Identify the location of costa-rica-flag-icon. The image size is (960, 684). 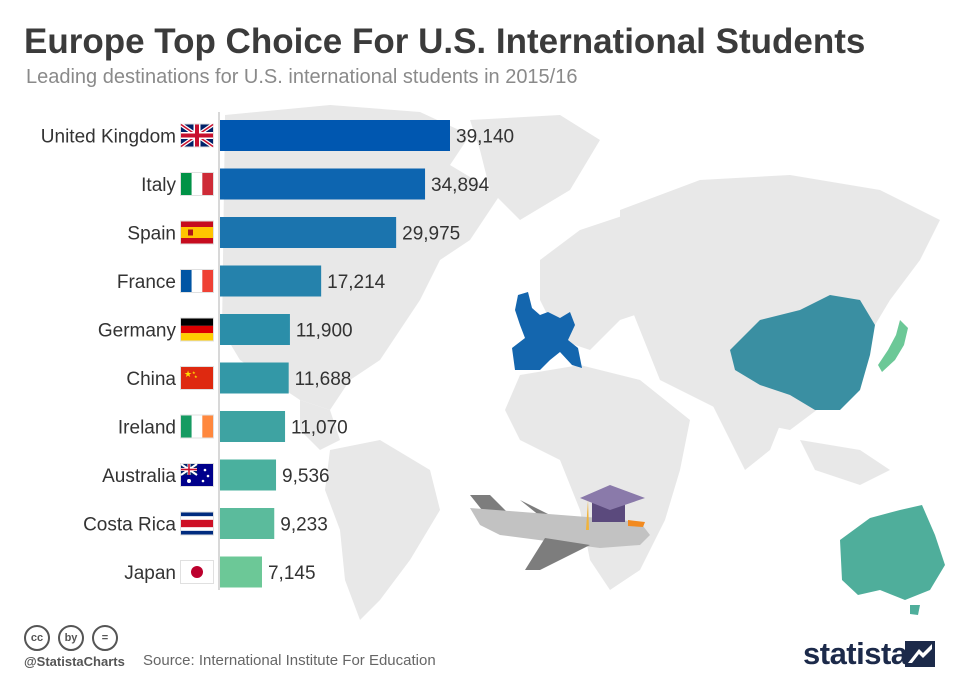
(197, 523).